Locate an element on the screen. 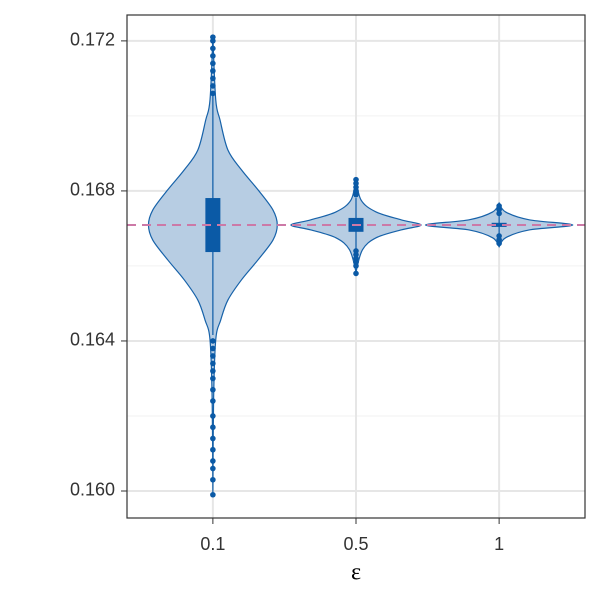 This screenshot has width=600, height=600. x-tick-label: 1 is located at coordinates (499, 544).